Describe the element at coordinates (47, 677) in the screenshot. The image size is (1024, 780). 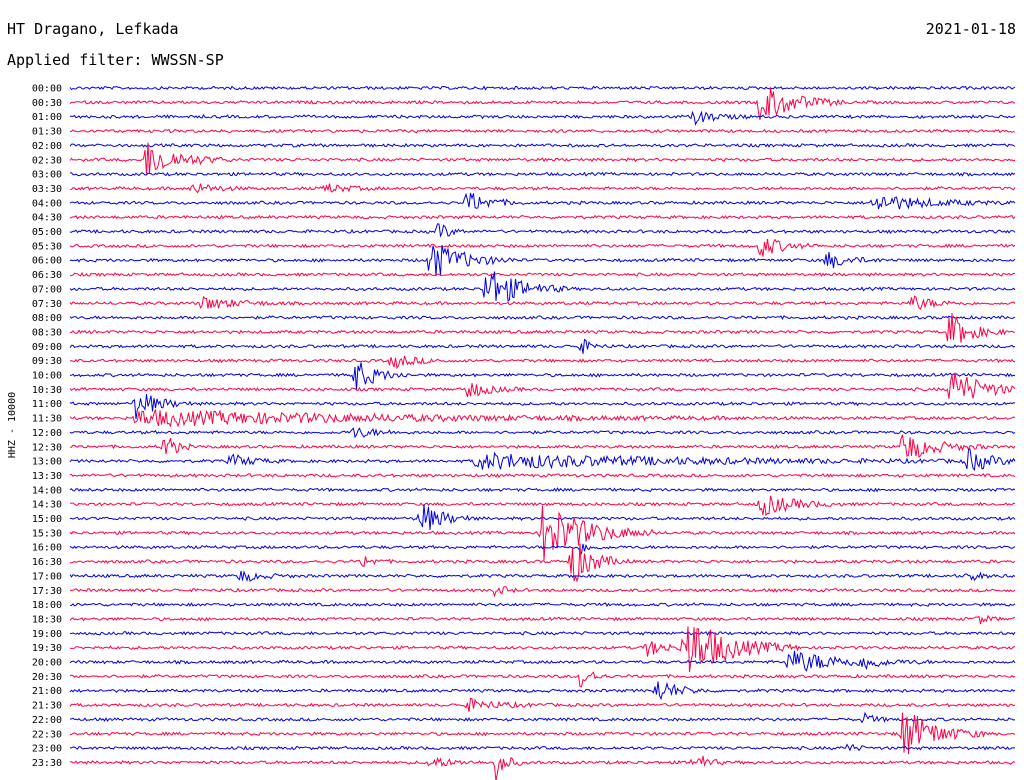
I see `time-tick-label: 20:30` at that location.